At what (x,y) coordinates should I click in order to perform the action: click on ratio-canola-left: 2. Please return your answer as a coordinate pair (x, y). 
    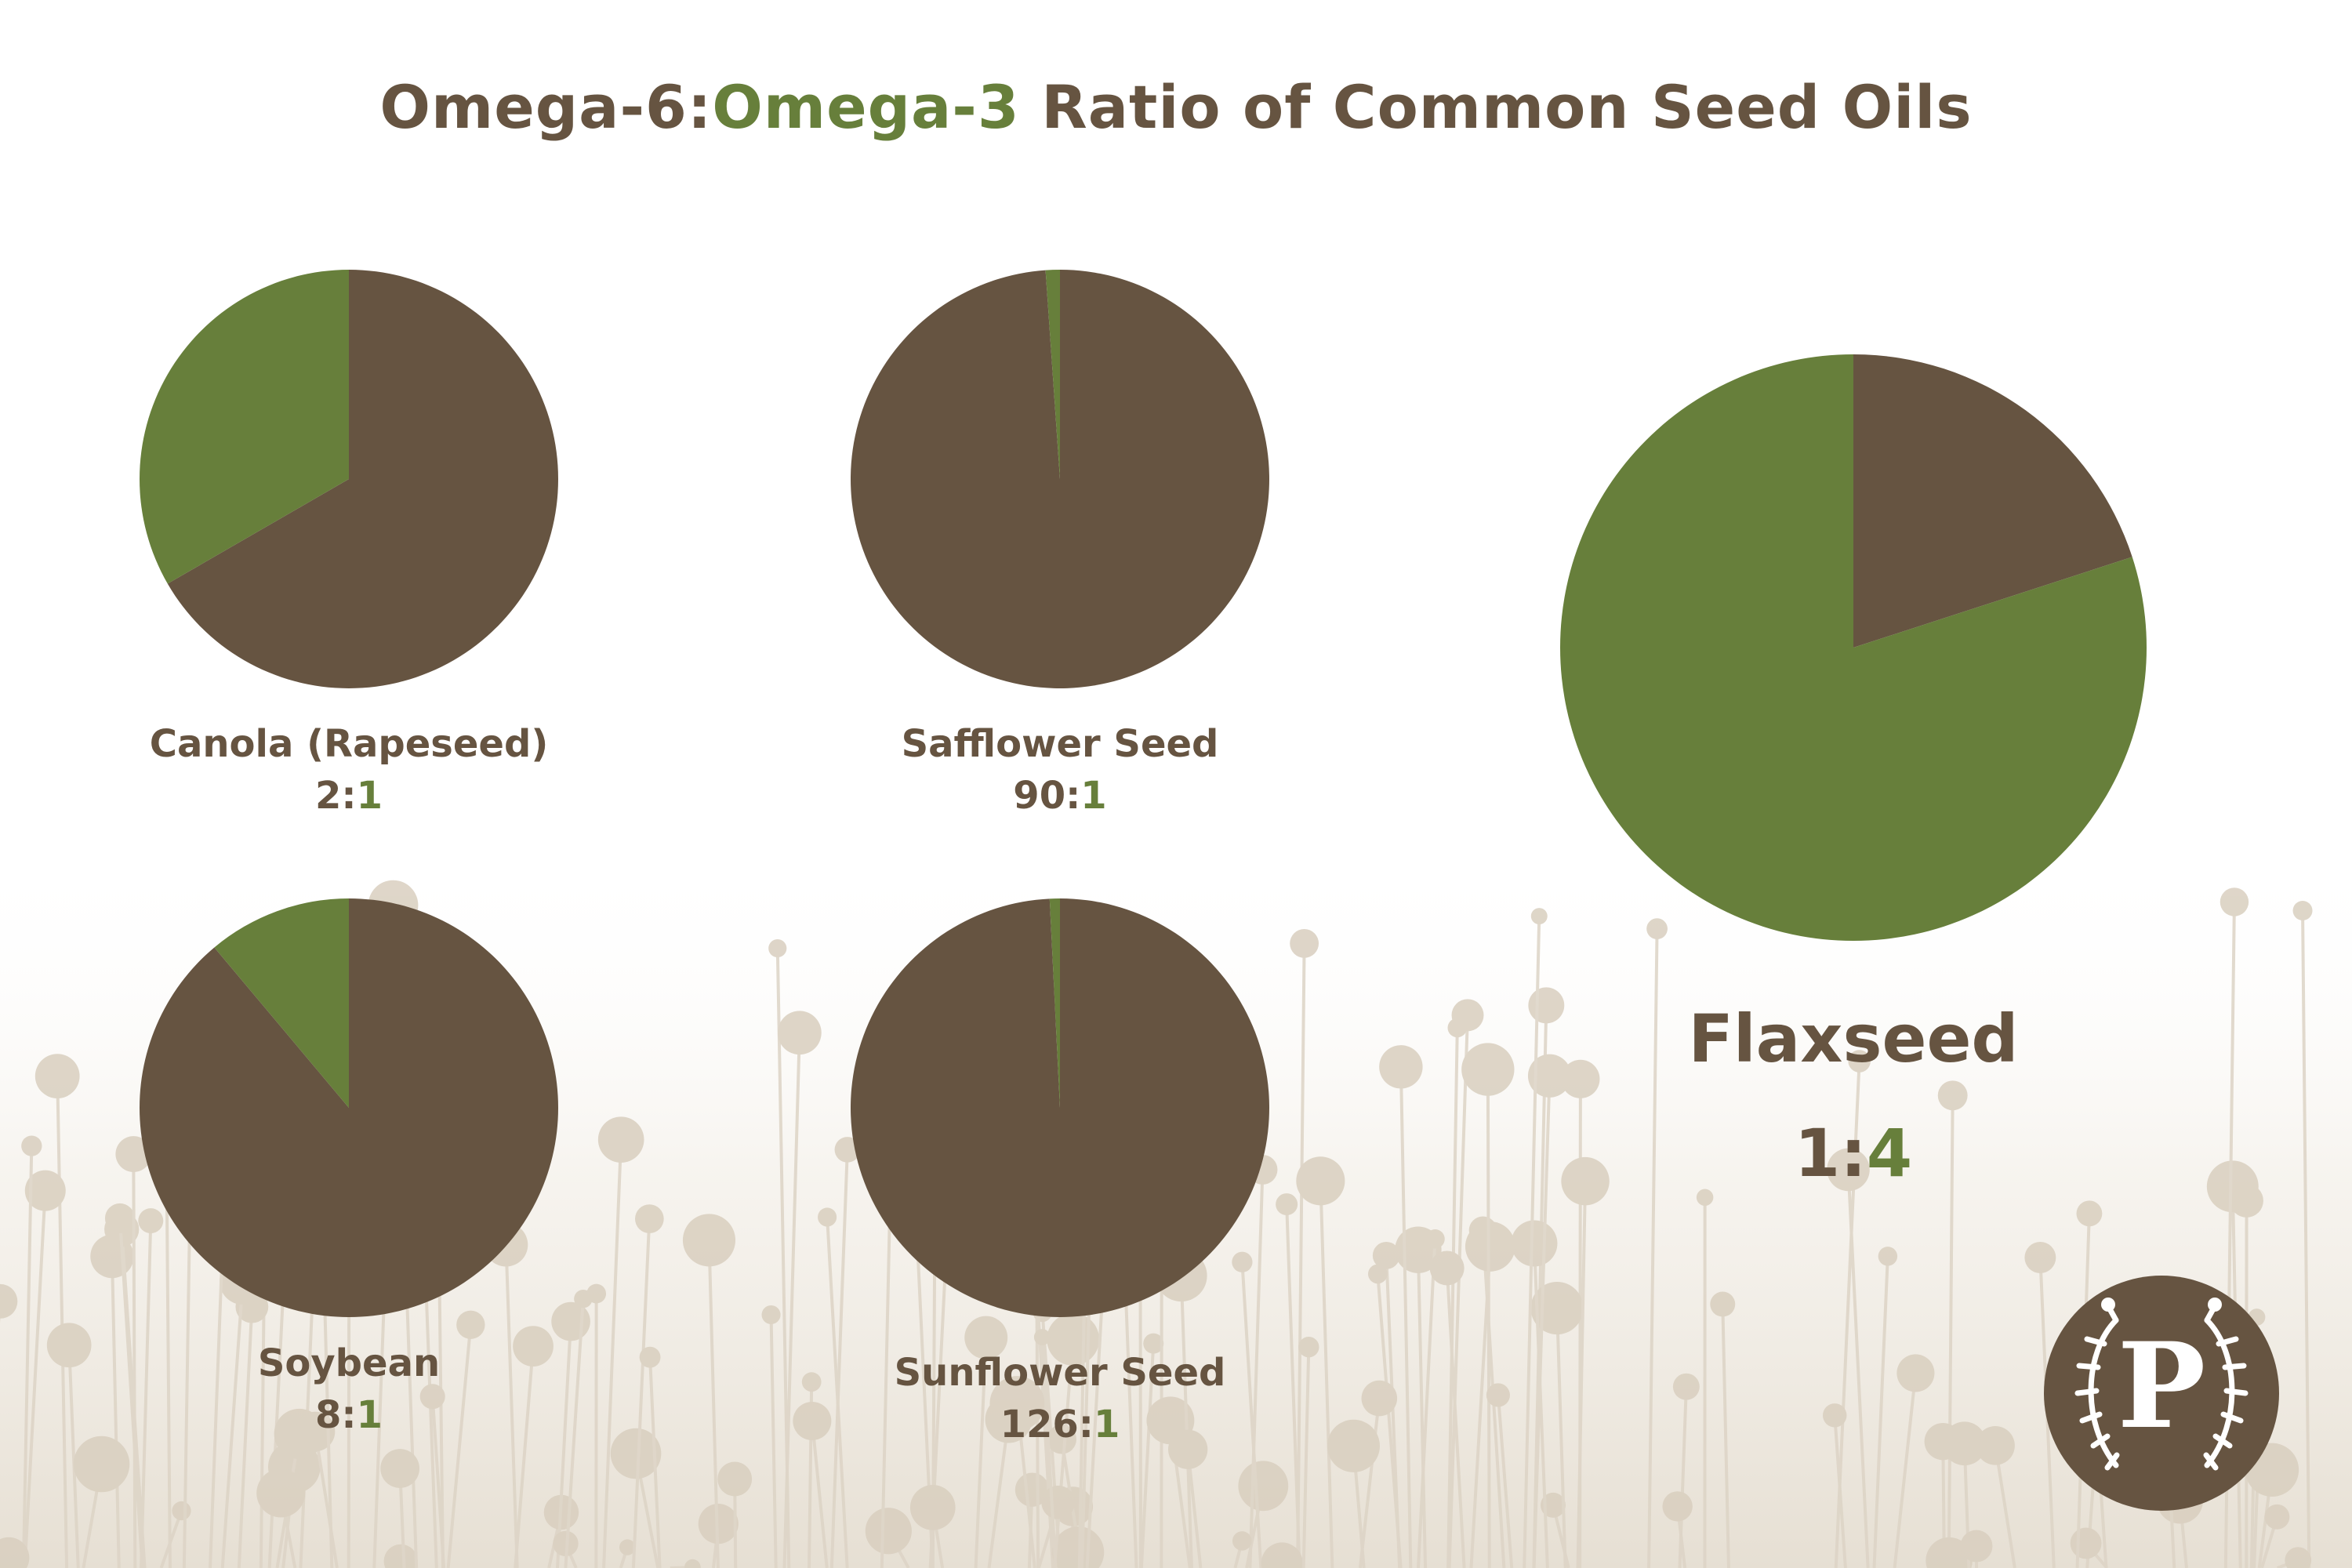
    Looking at the image, I should click on (328, 796).